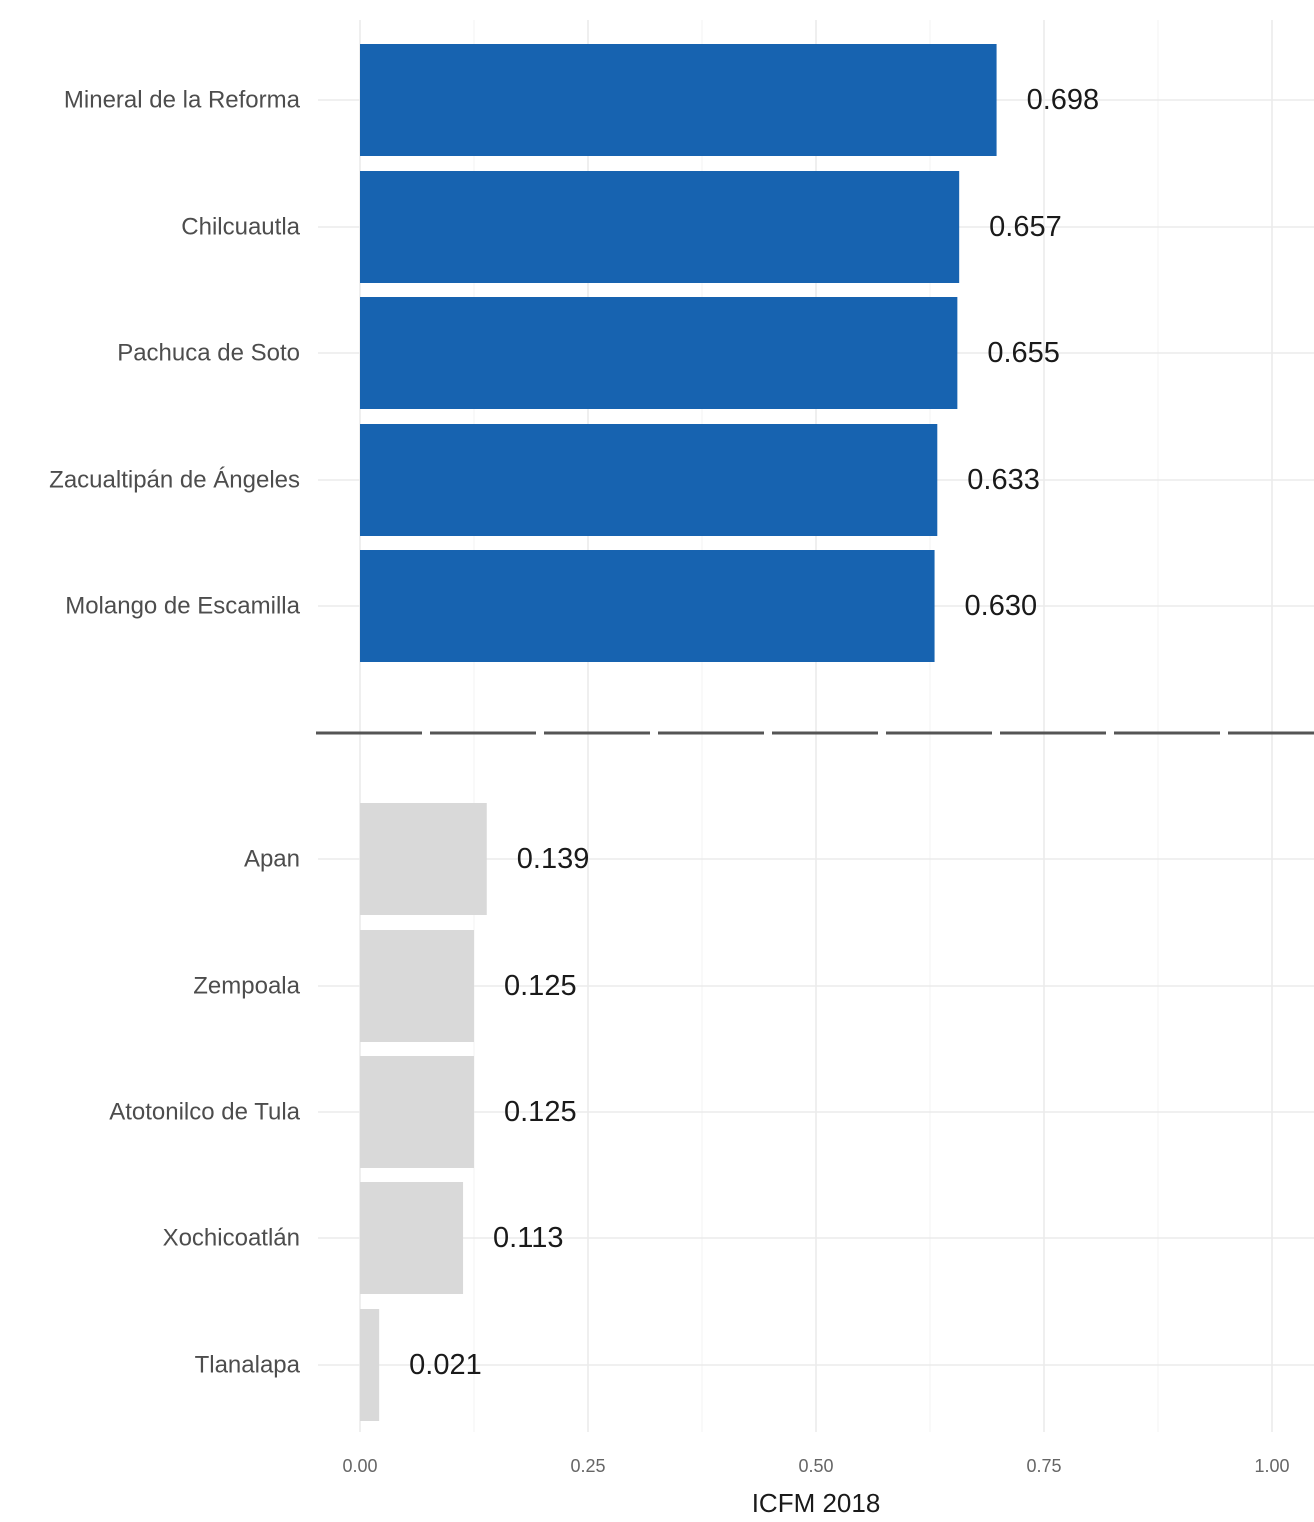 The image size is (1314, 1522). I want to click on category-label: Chilcuautla, so click(240, 227).